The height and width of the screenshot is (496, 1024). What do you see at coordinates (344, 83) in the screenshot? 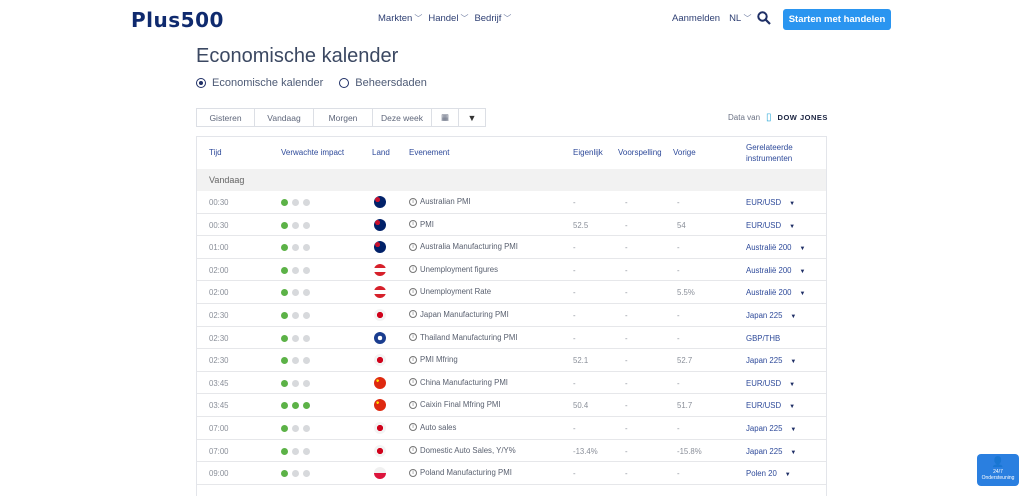
I see `radio-unselected-icon` at bounding box center [344, 83].